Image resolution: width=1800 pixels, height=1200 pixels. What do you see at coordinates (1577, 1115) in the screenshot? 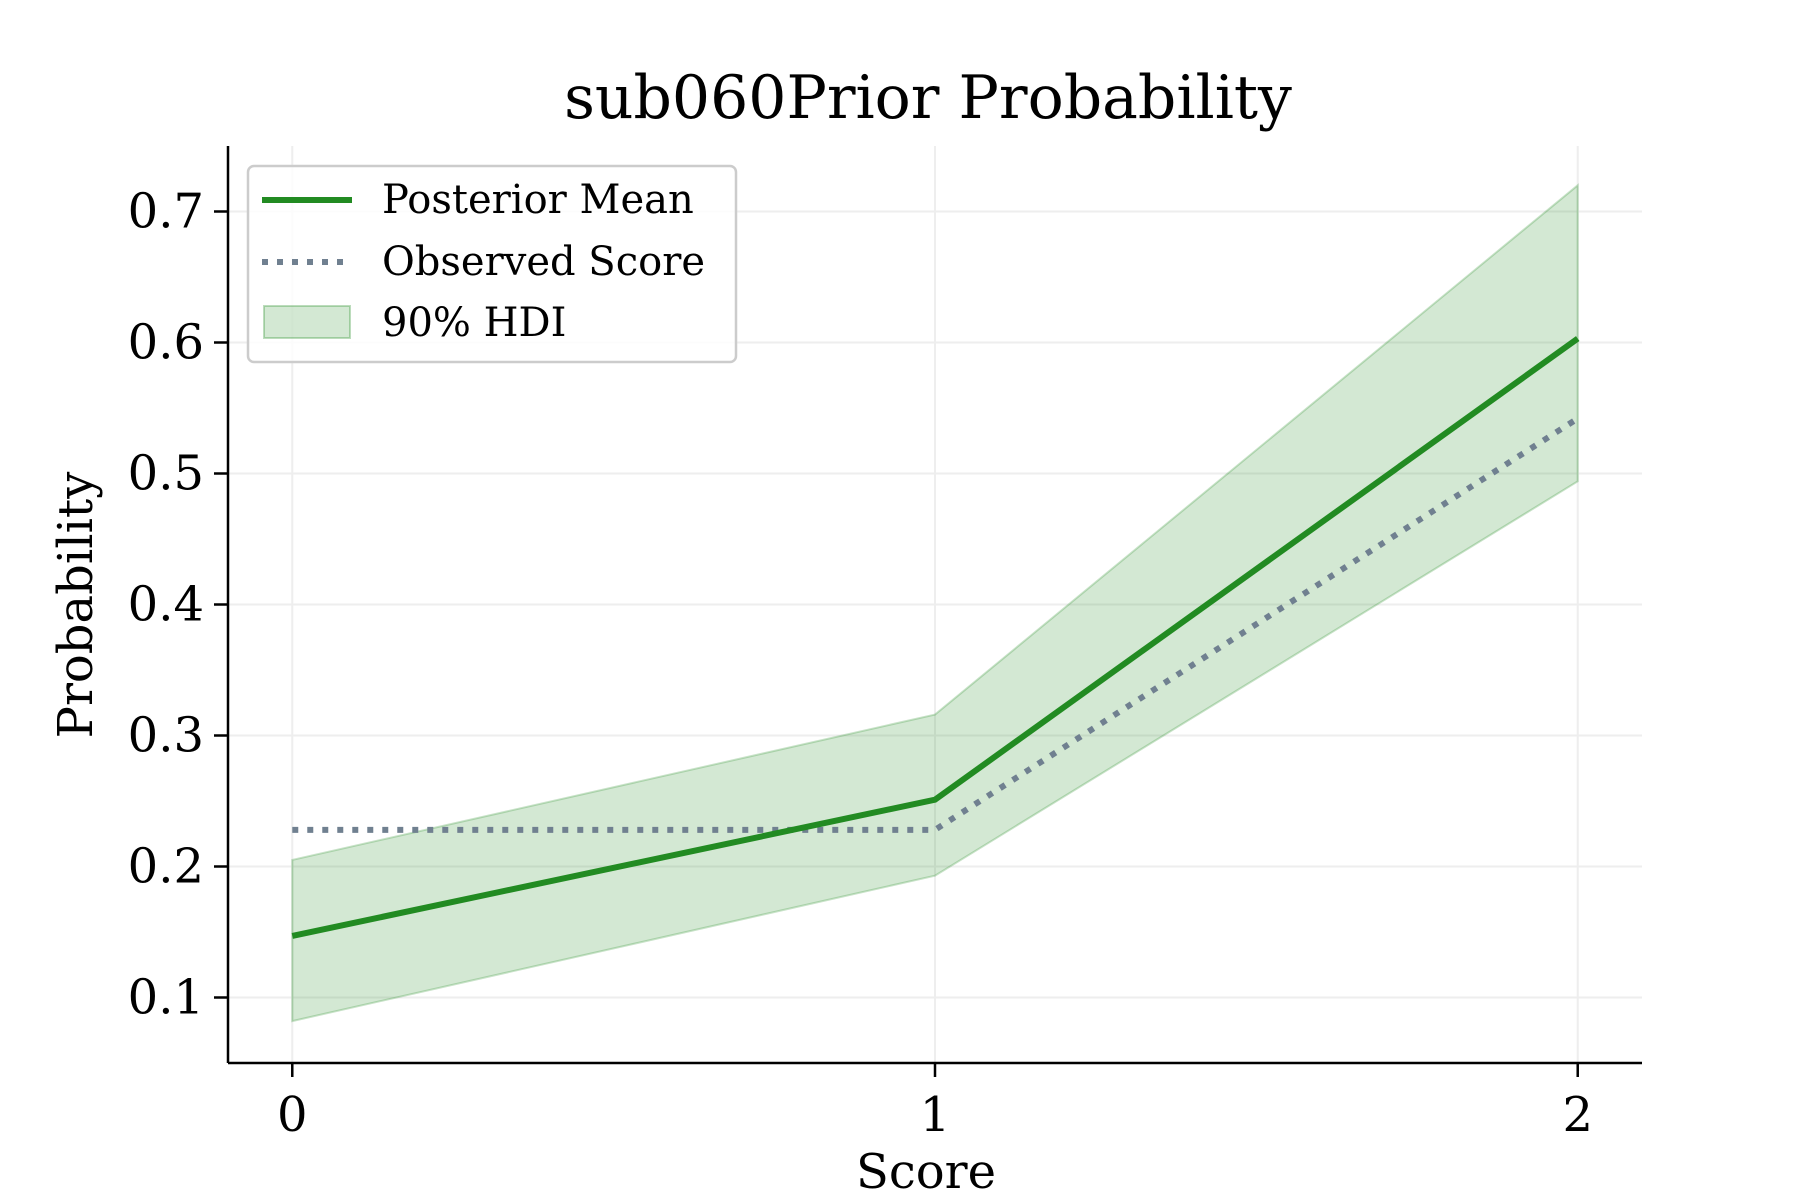
I see `x-tick-label: 2` at bounding box center [1577, 1115].